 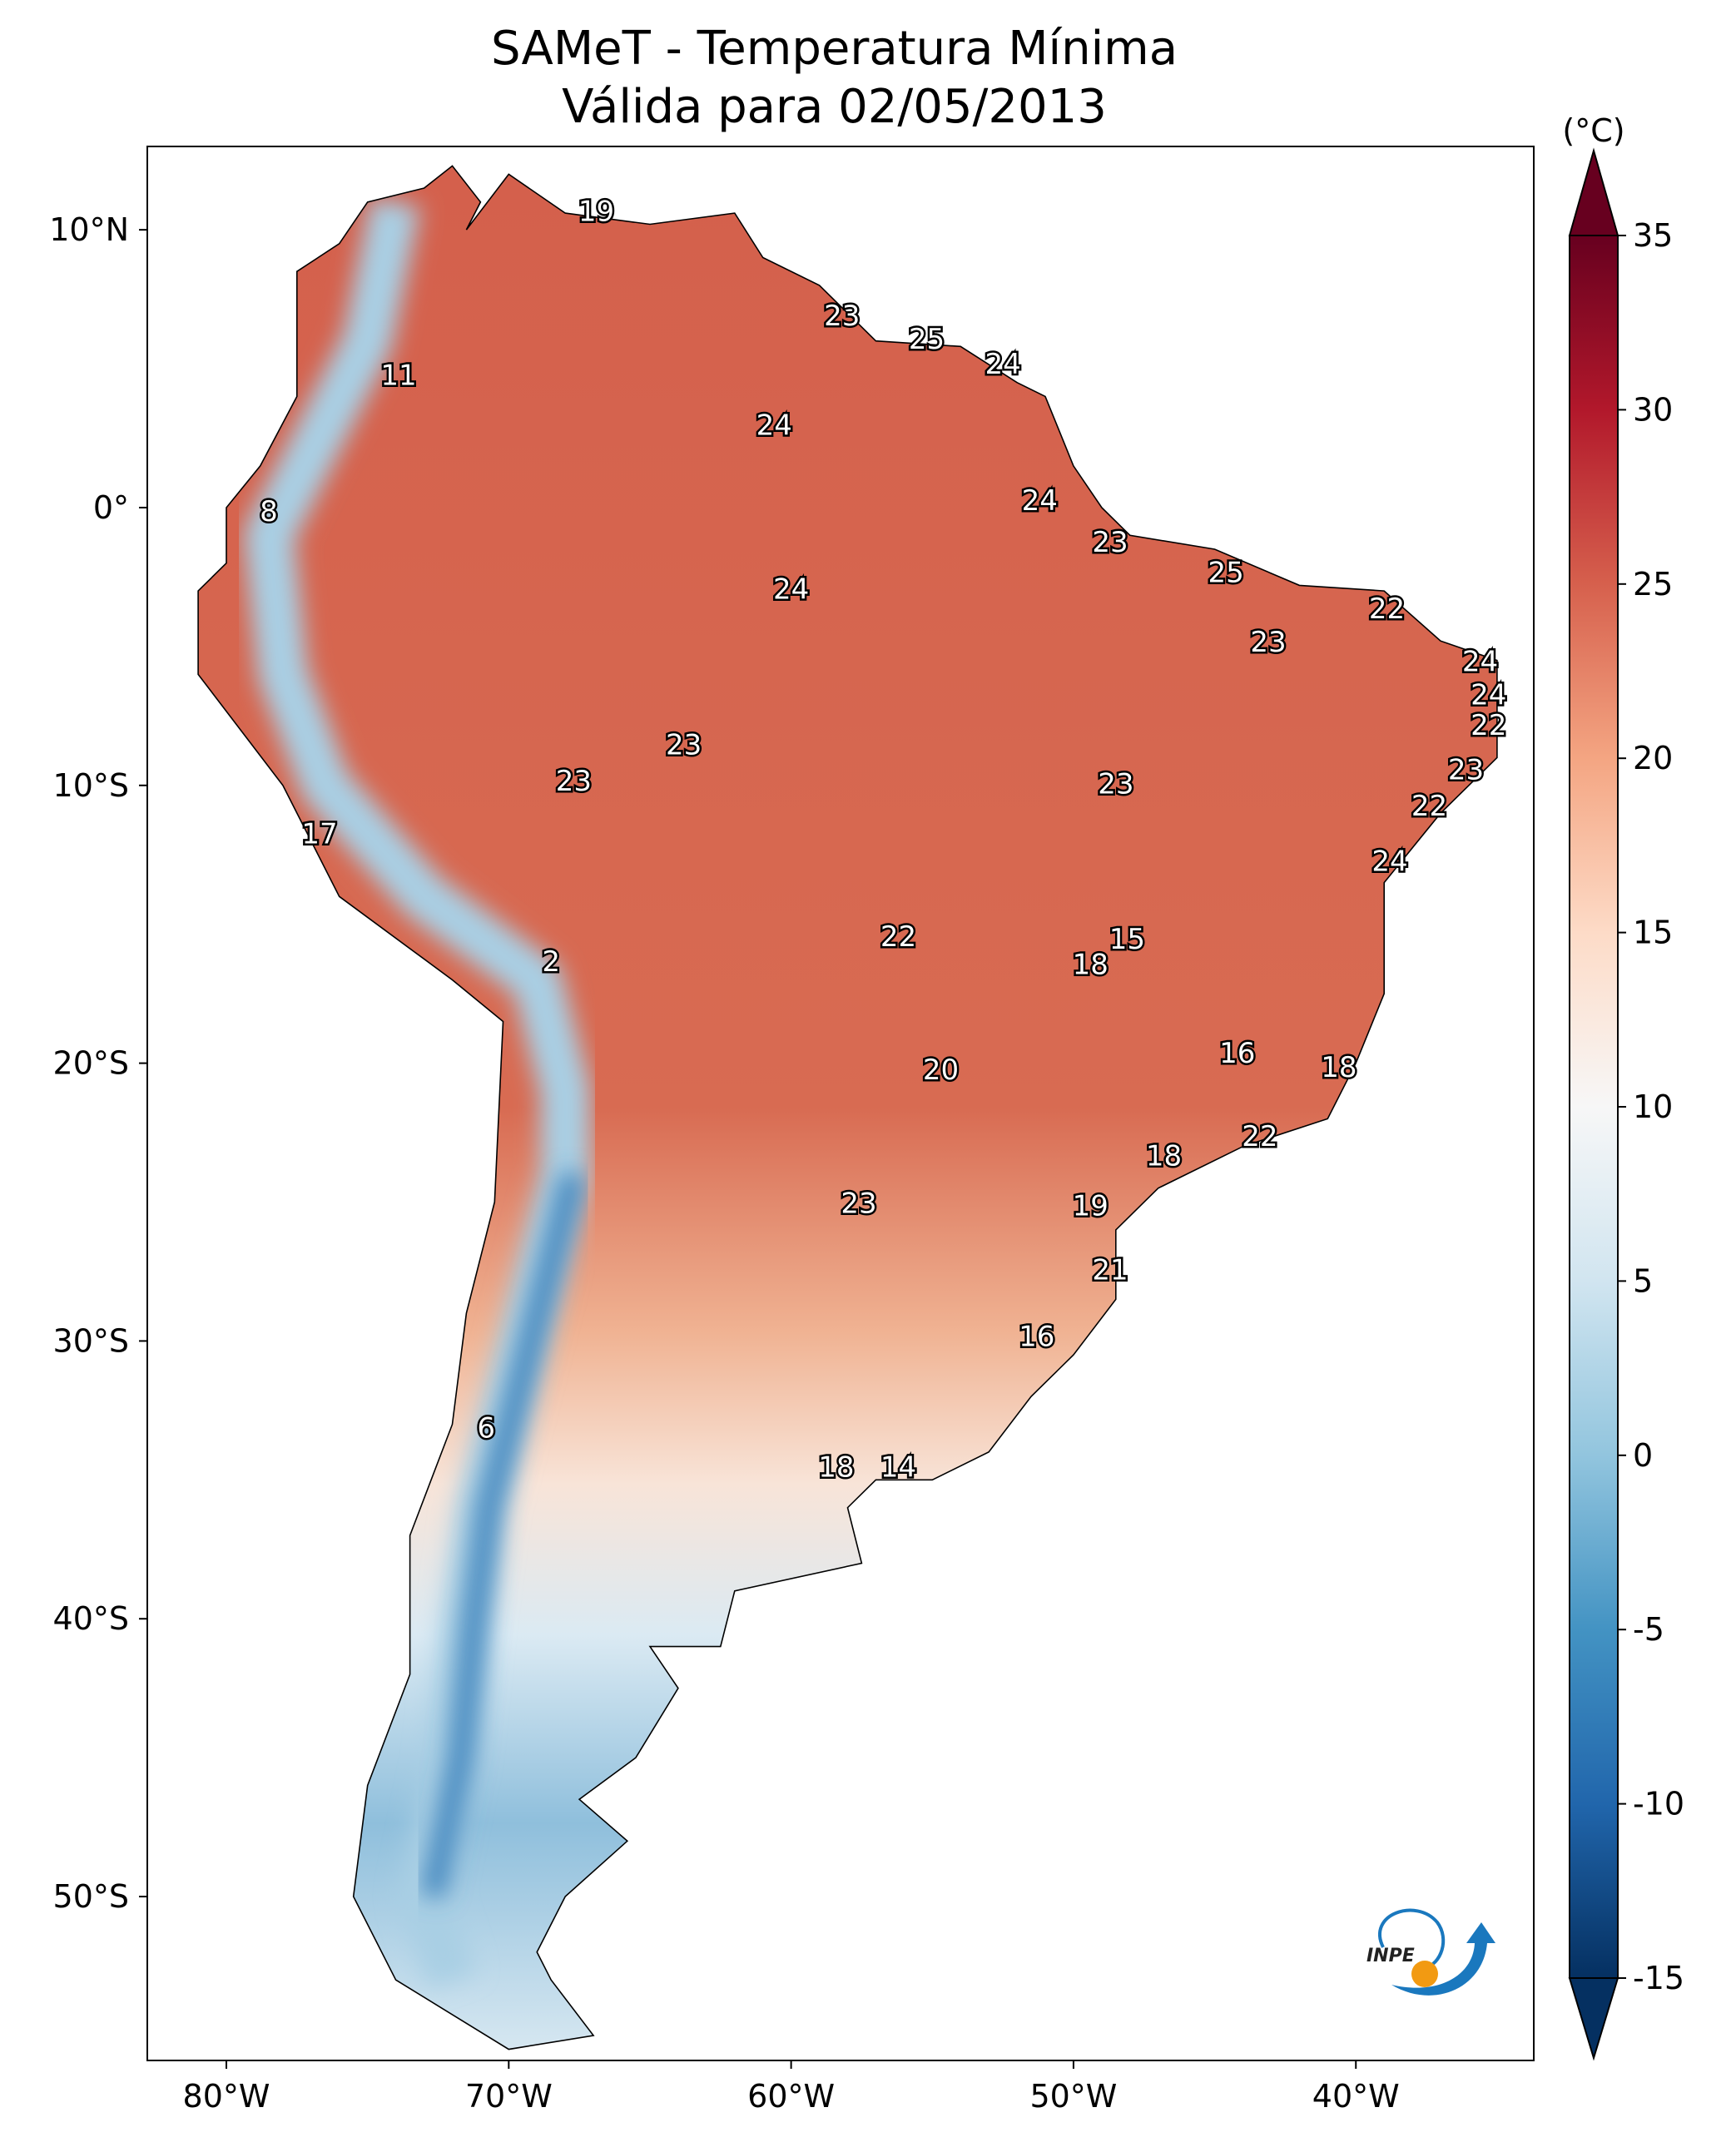 What do you see at coordinates (111, 507) in the screenshot?
I see `lat-tick-label: 0°` at bounding box center [111, 507].